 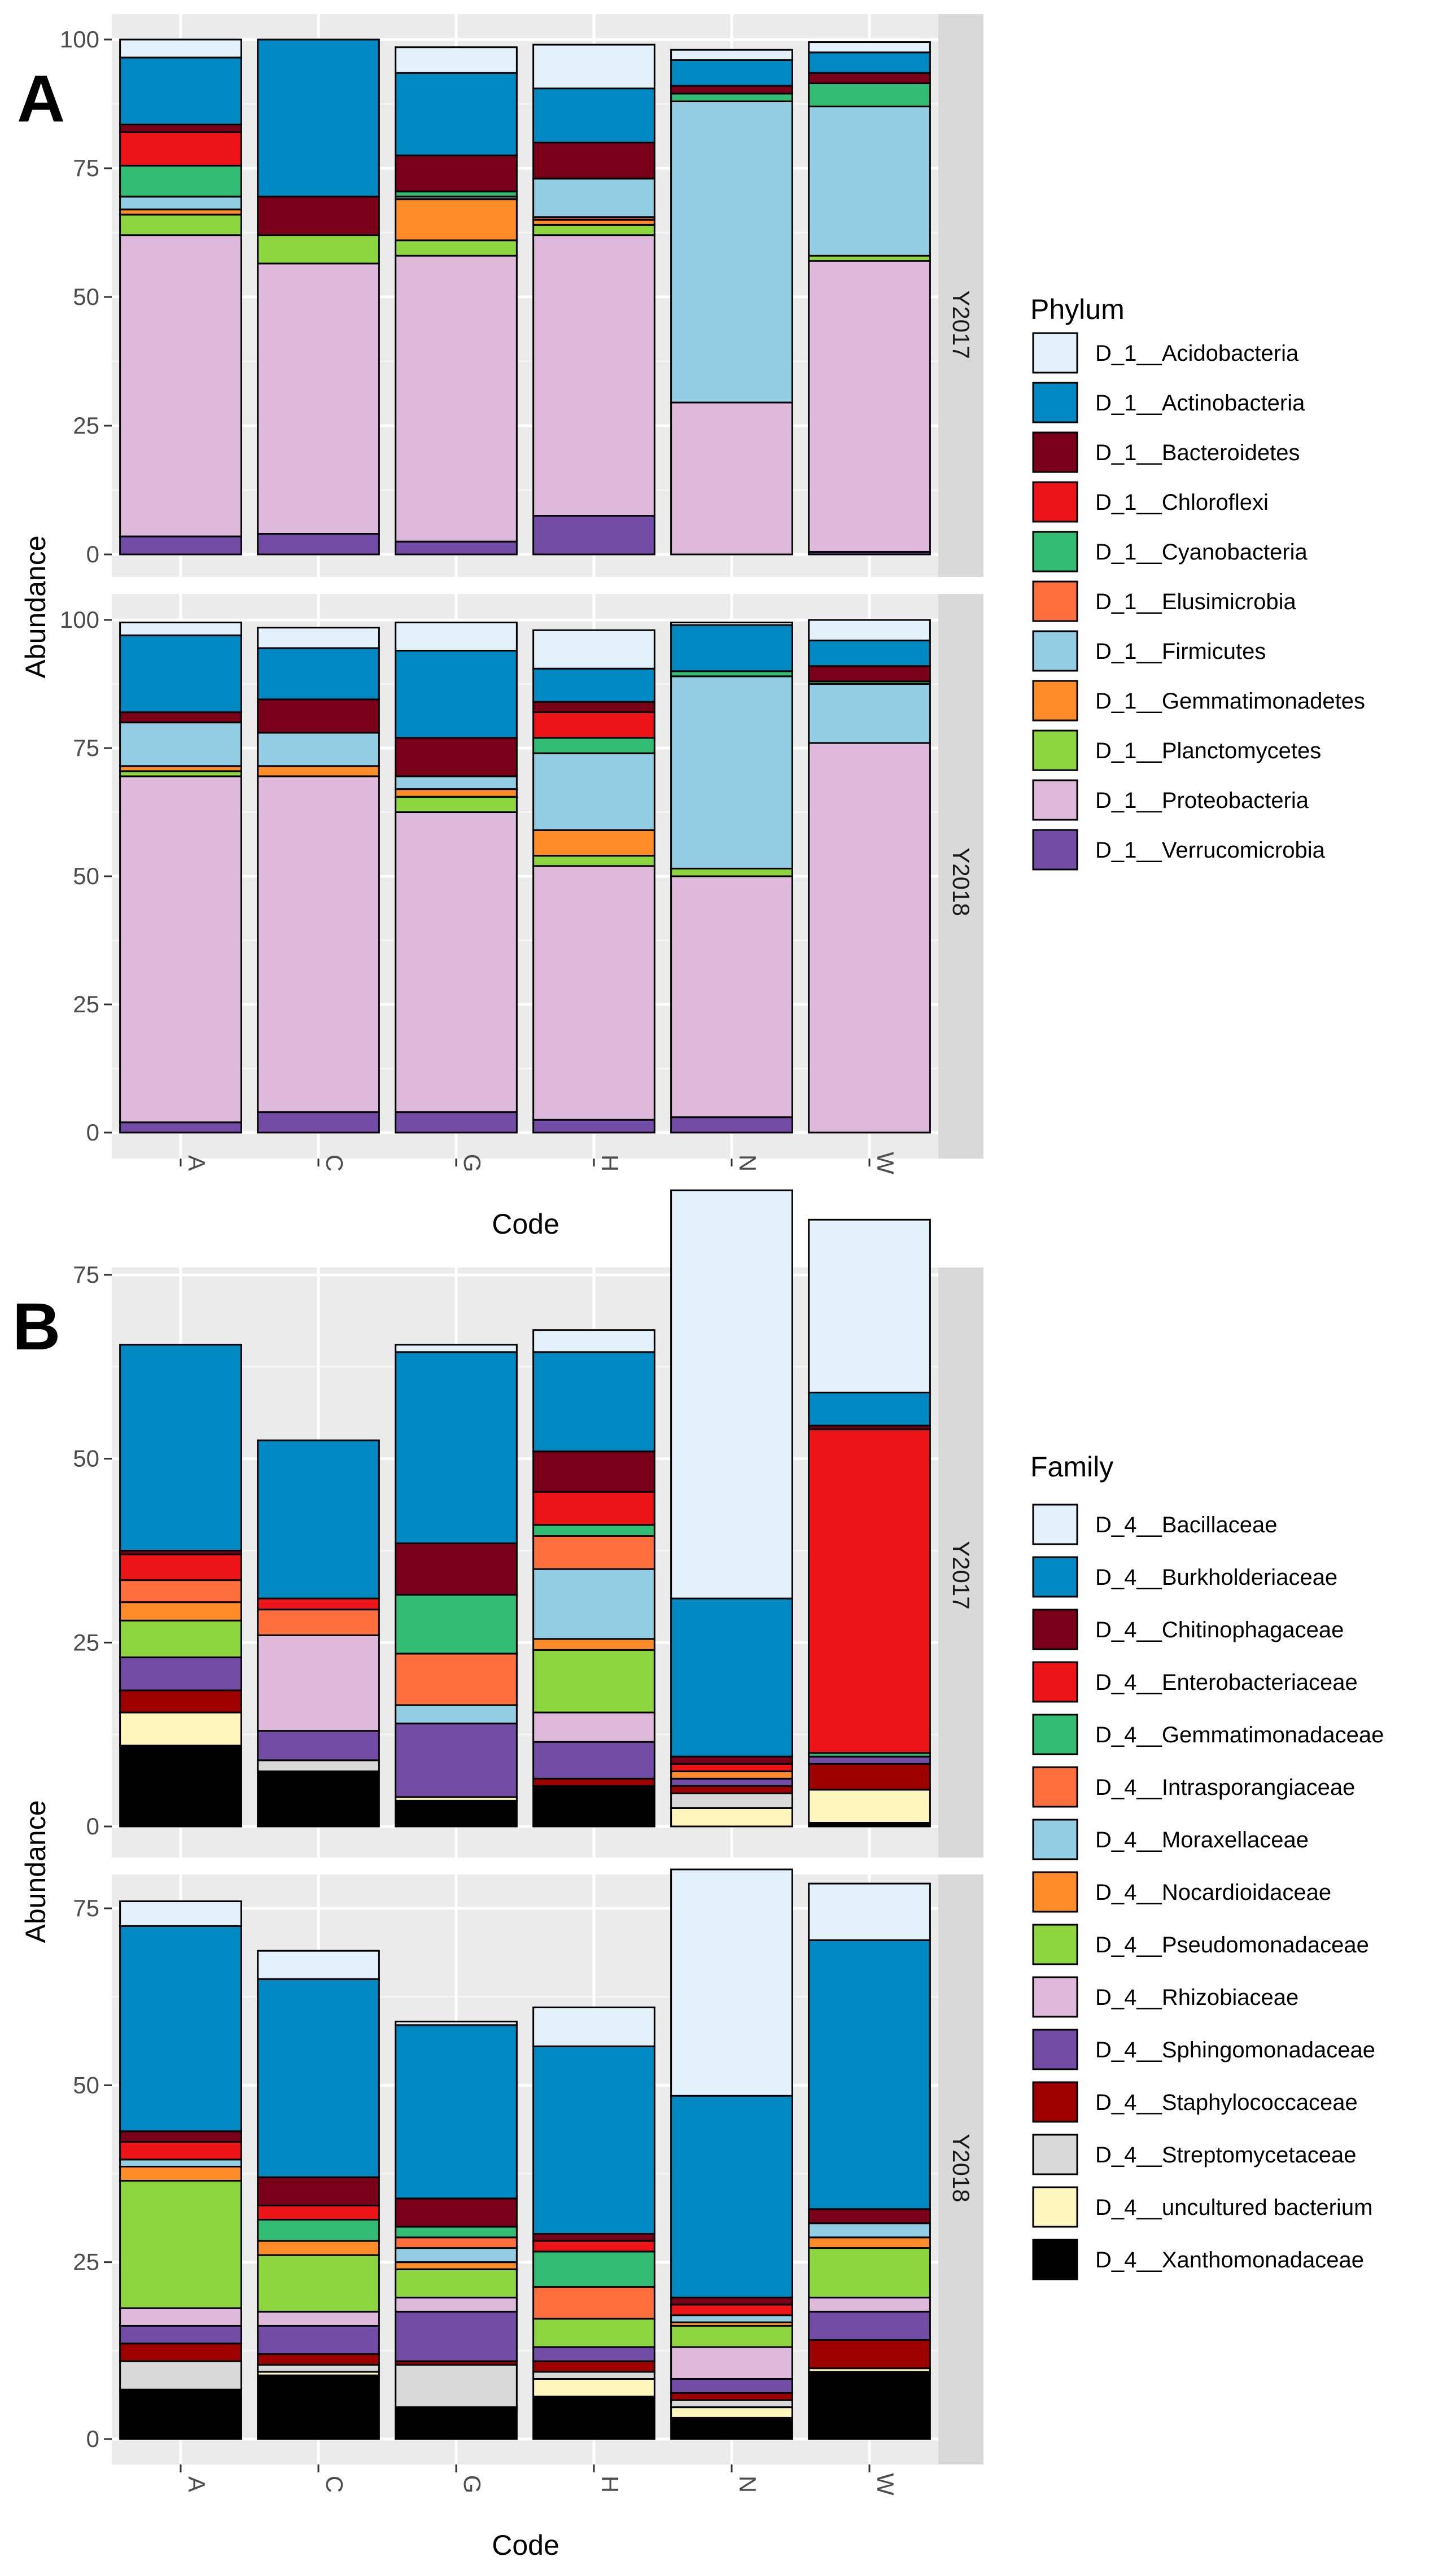 What do you see at coordinates (732, 1789) in the screenshot?
I see `panel-b-y2017-bar-n-d-4-staphylococcaceae` at bounding box center [732, 1789].